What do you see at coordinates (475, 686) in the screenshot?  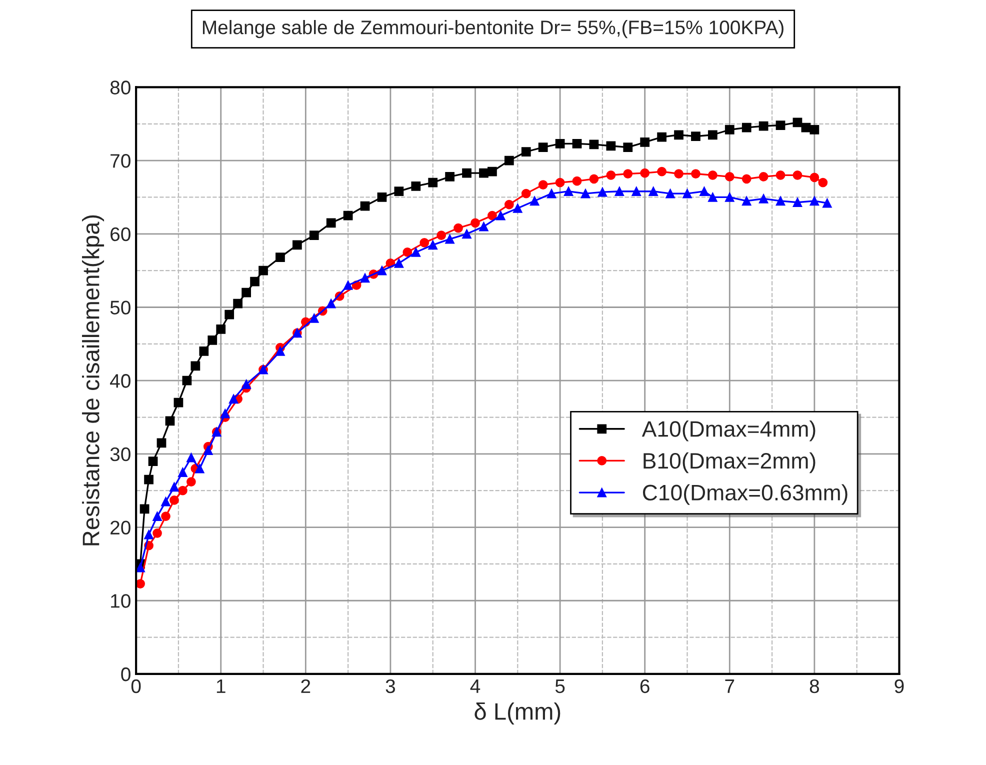 I see `x-tick-label: 4` at bounding box center [475, 686].